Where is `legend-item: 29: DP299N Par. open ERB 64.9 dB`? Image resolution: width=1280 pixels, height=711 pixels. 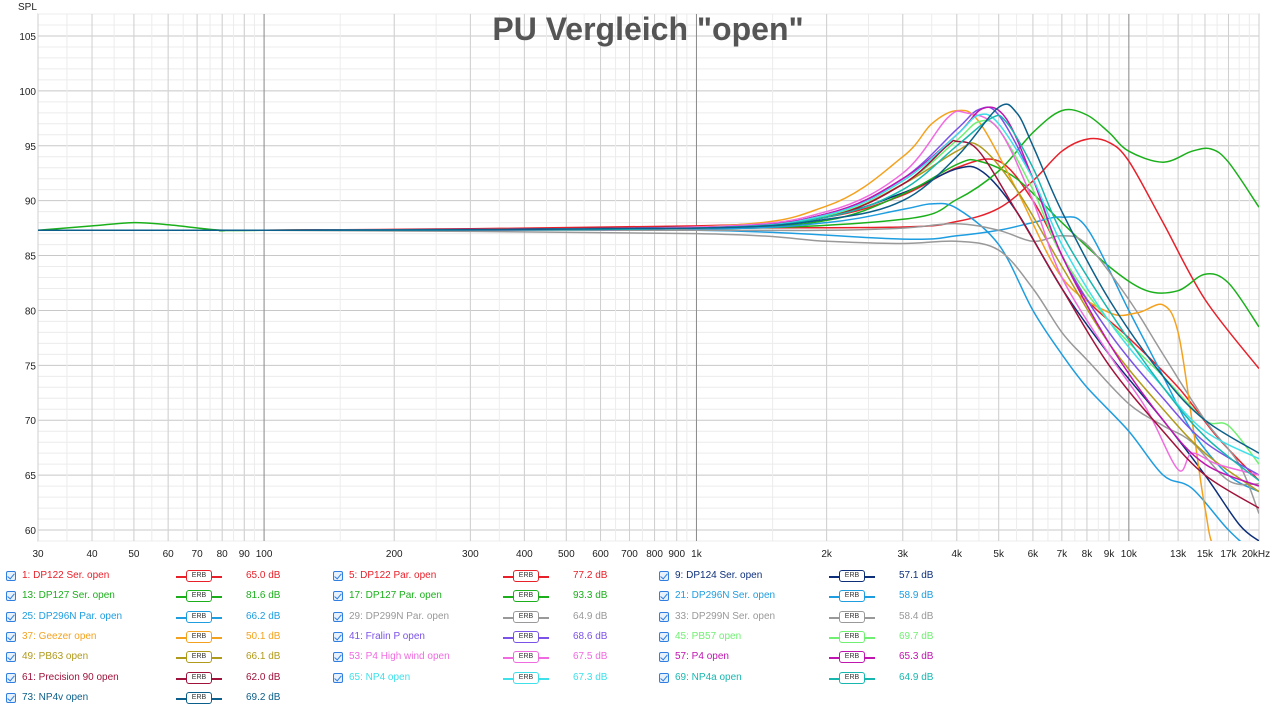 legend-item: 29: DP299N Par. open ERB 64.9 dB is located at coordinates (493, 617).